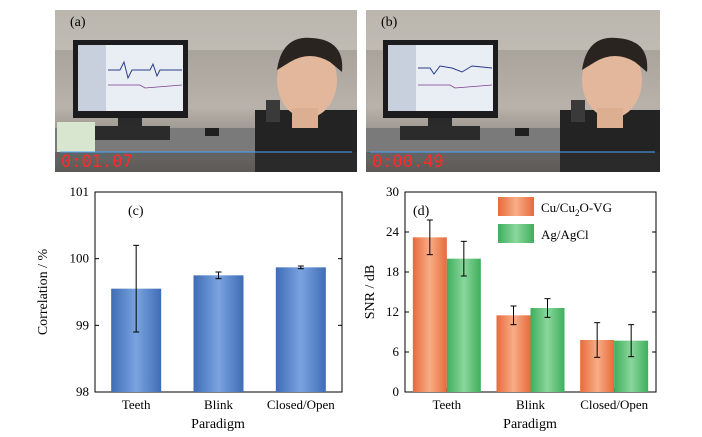 This screenshot has width=702, height=437. I want to click on chart-c-y-axis-label: Correlation / %, so click(43, 292).